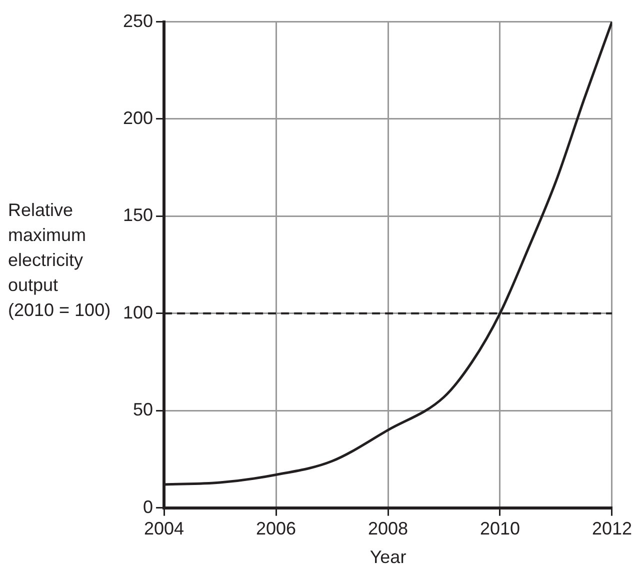  What do you see at coordinates (138, 20) in the screenshot?
I see `y-tick-label: 250` at bounding box center [138, 20].